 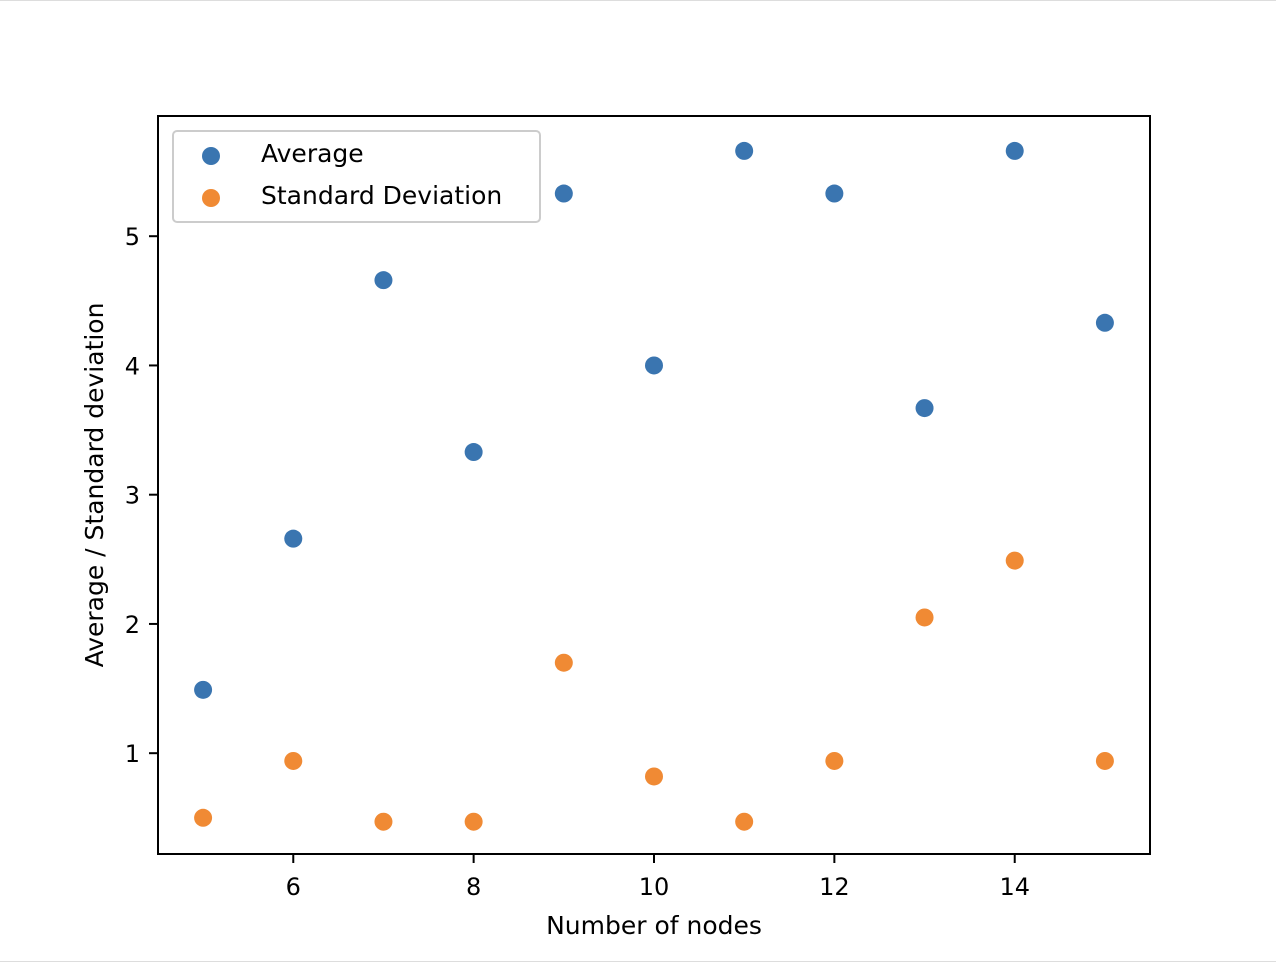 I want to click on y-axis-label: Average / Standard deviation, so click(x=94, y=485).